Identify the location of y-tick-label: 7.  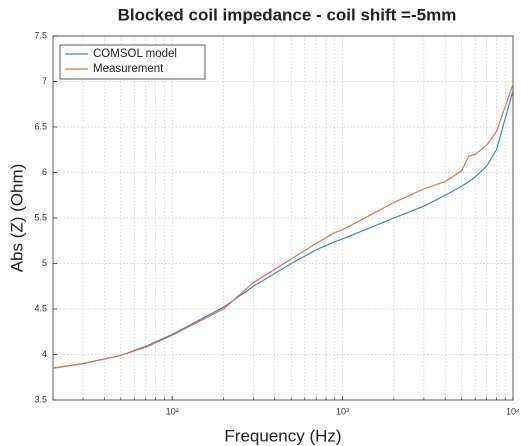
(44, 81).